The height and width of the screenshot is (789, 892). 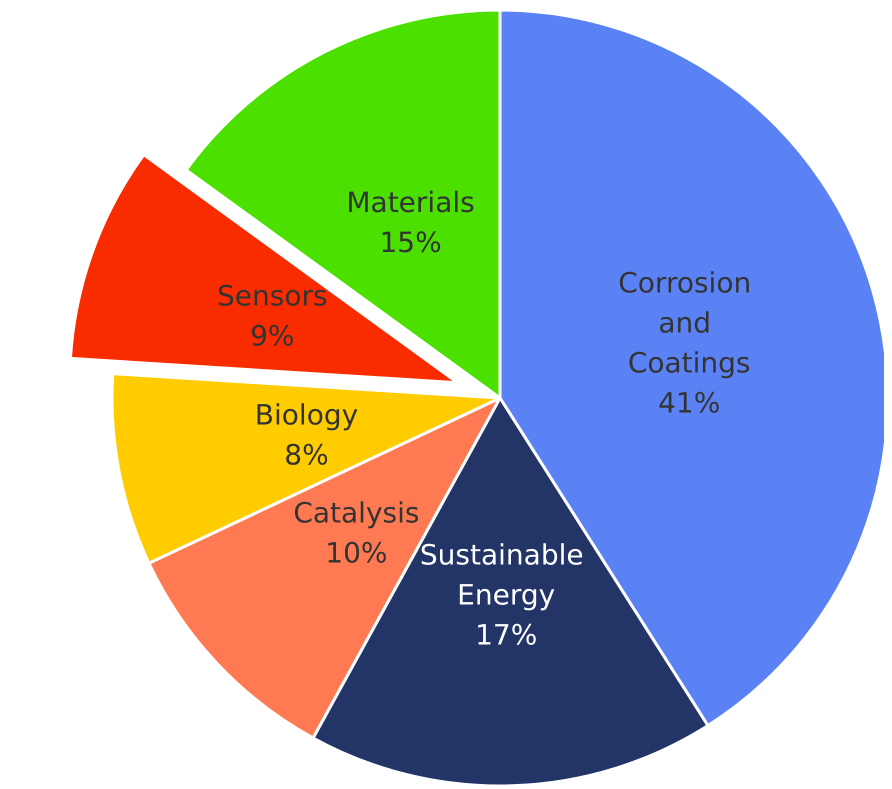 What do you see at coordinates (689, 403) in the screenshot?
I see `data-label: 41%` at bounding box center [689, 403].